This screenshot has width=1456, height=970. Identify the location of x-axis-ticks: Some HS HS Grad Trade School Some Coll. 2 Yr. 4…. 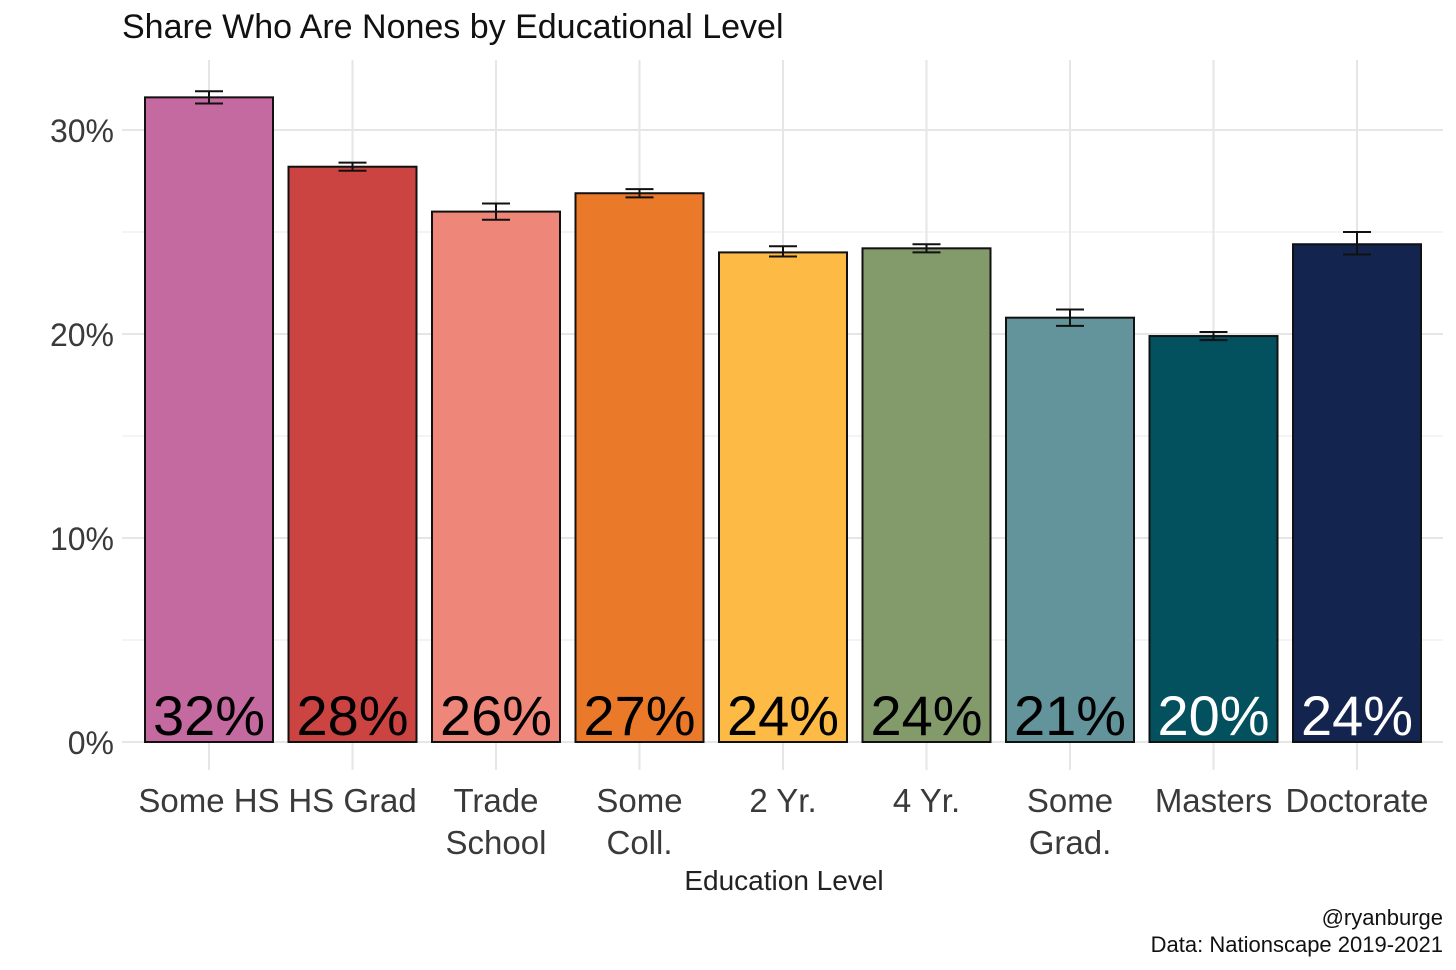
(783, 821).